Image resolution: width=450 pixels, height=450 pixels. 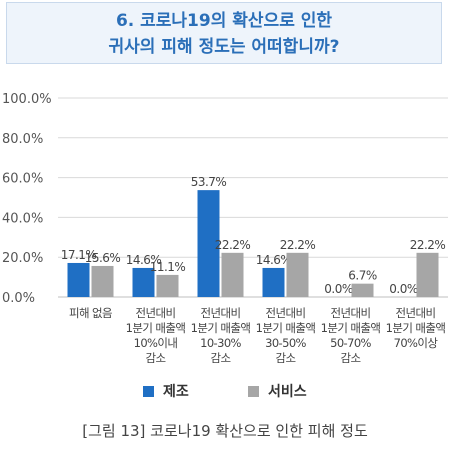 What do you see at coordinates (168, 267) in the screenshot?
I see `data-label: 11.1%` at bounding box center [168, 267].